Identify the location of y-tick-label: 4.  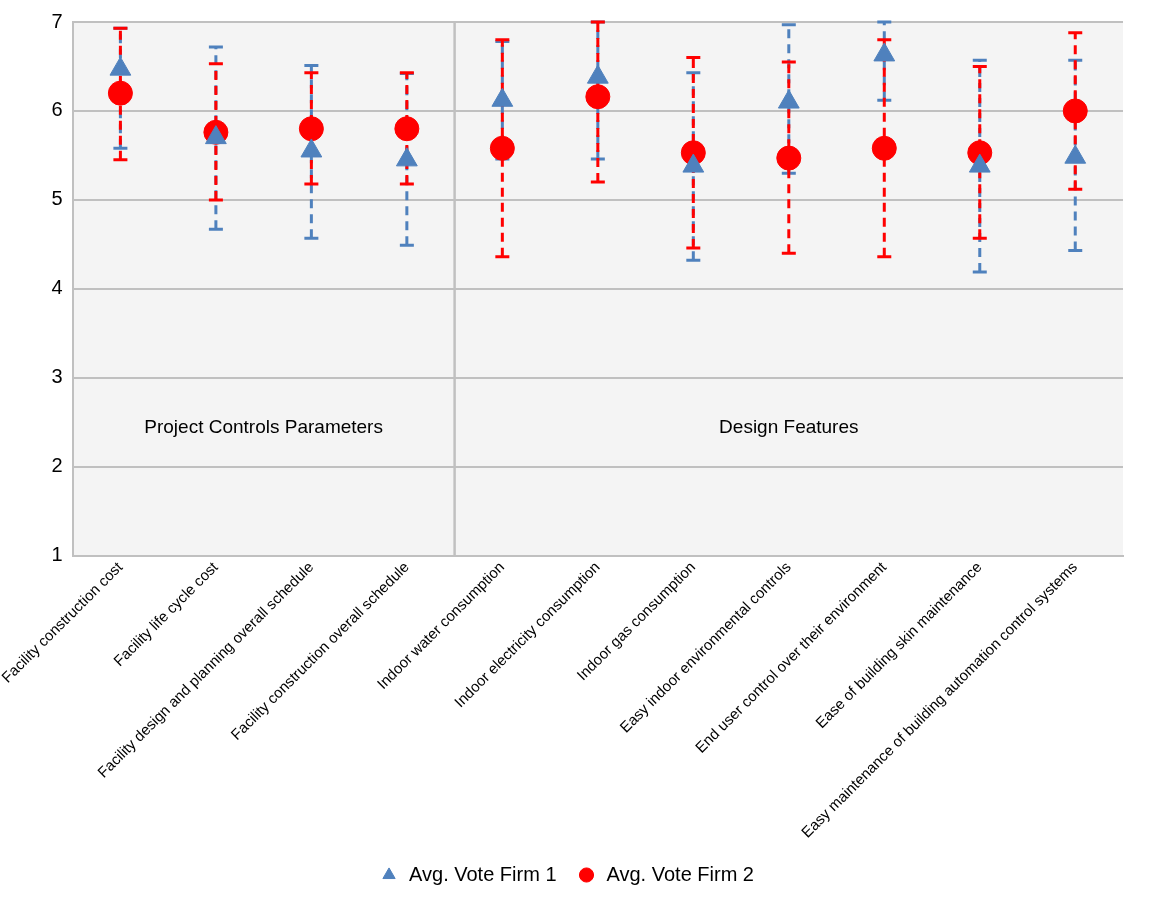
(57, 287).